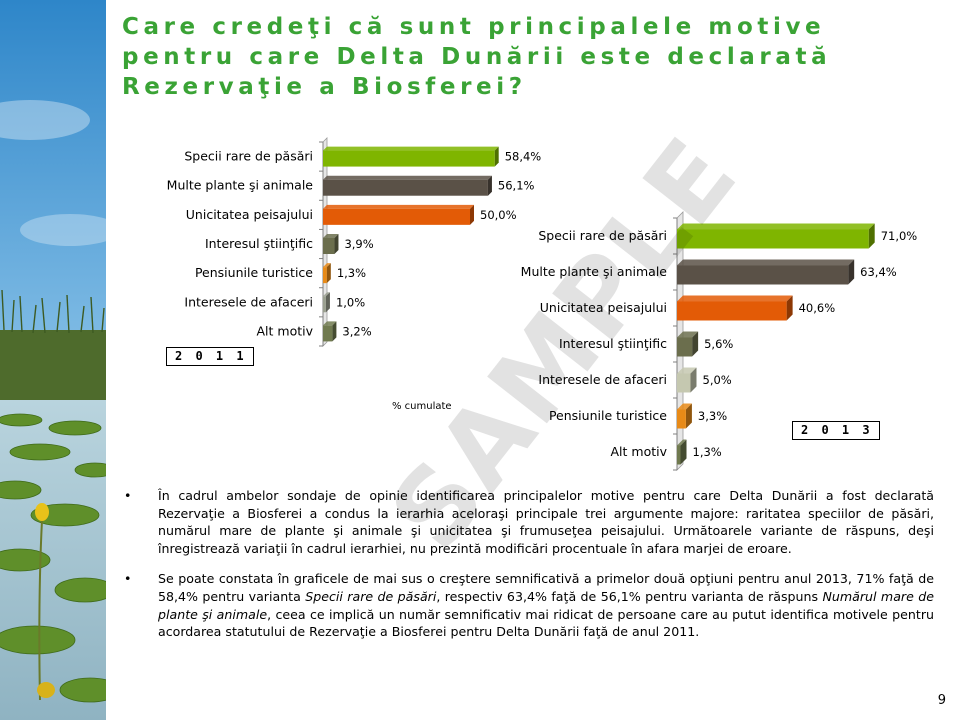 Image resolution: width=960 pixels, height=720 pixels. Describe the element at coordinates (516, 186) in the screenshot. I see `value-label: 56,1%` at that location.